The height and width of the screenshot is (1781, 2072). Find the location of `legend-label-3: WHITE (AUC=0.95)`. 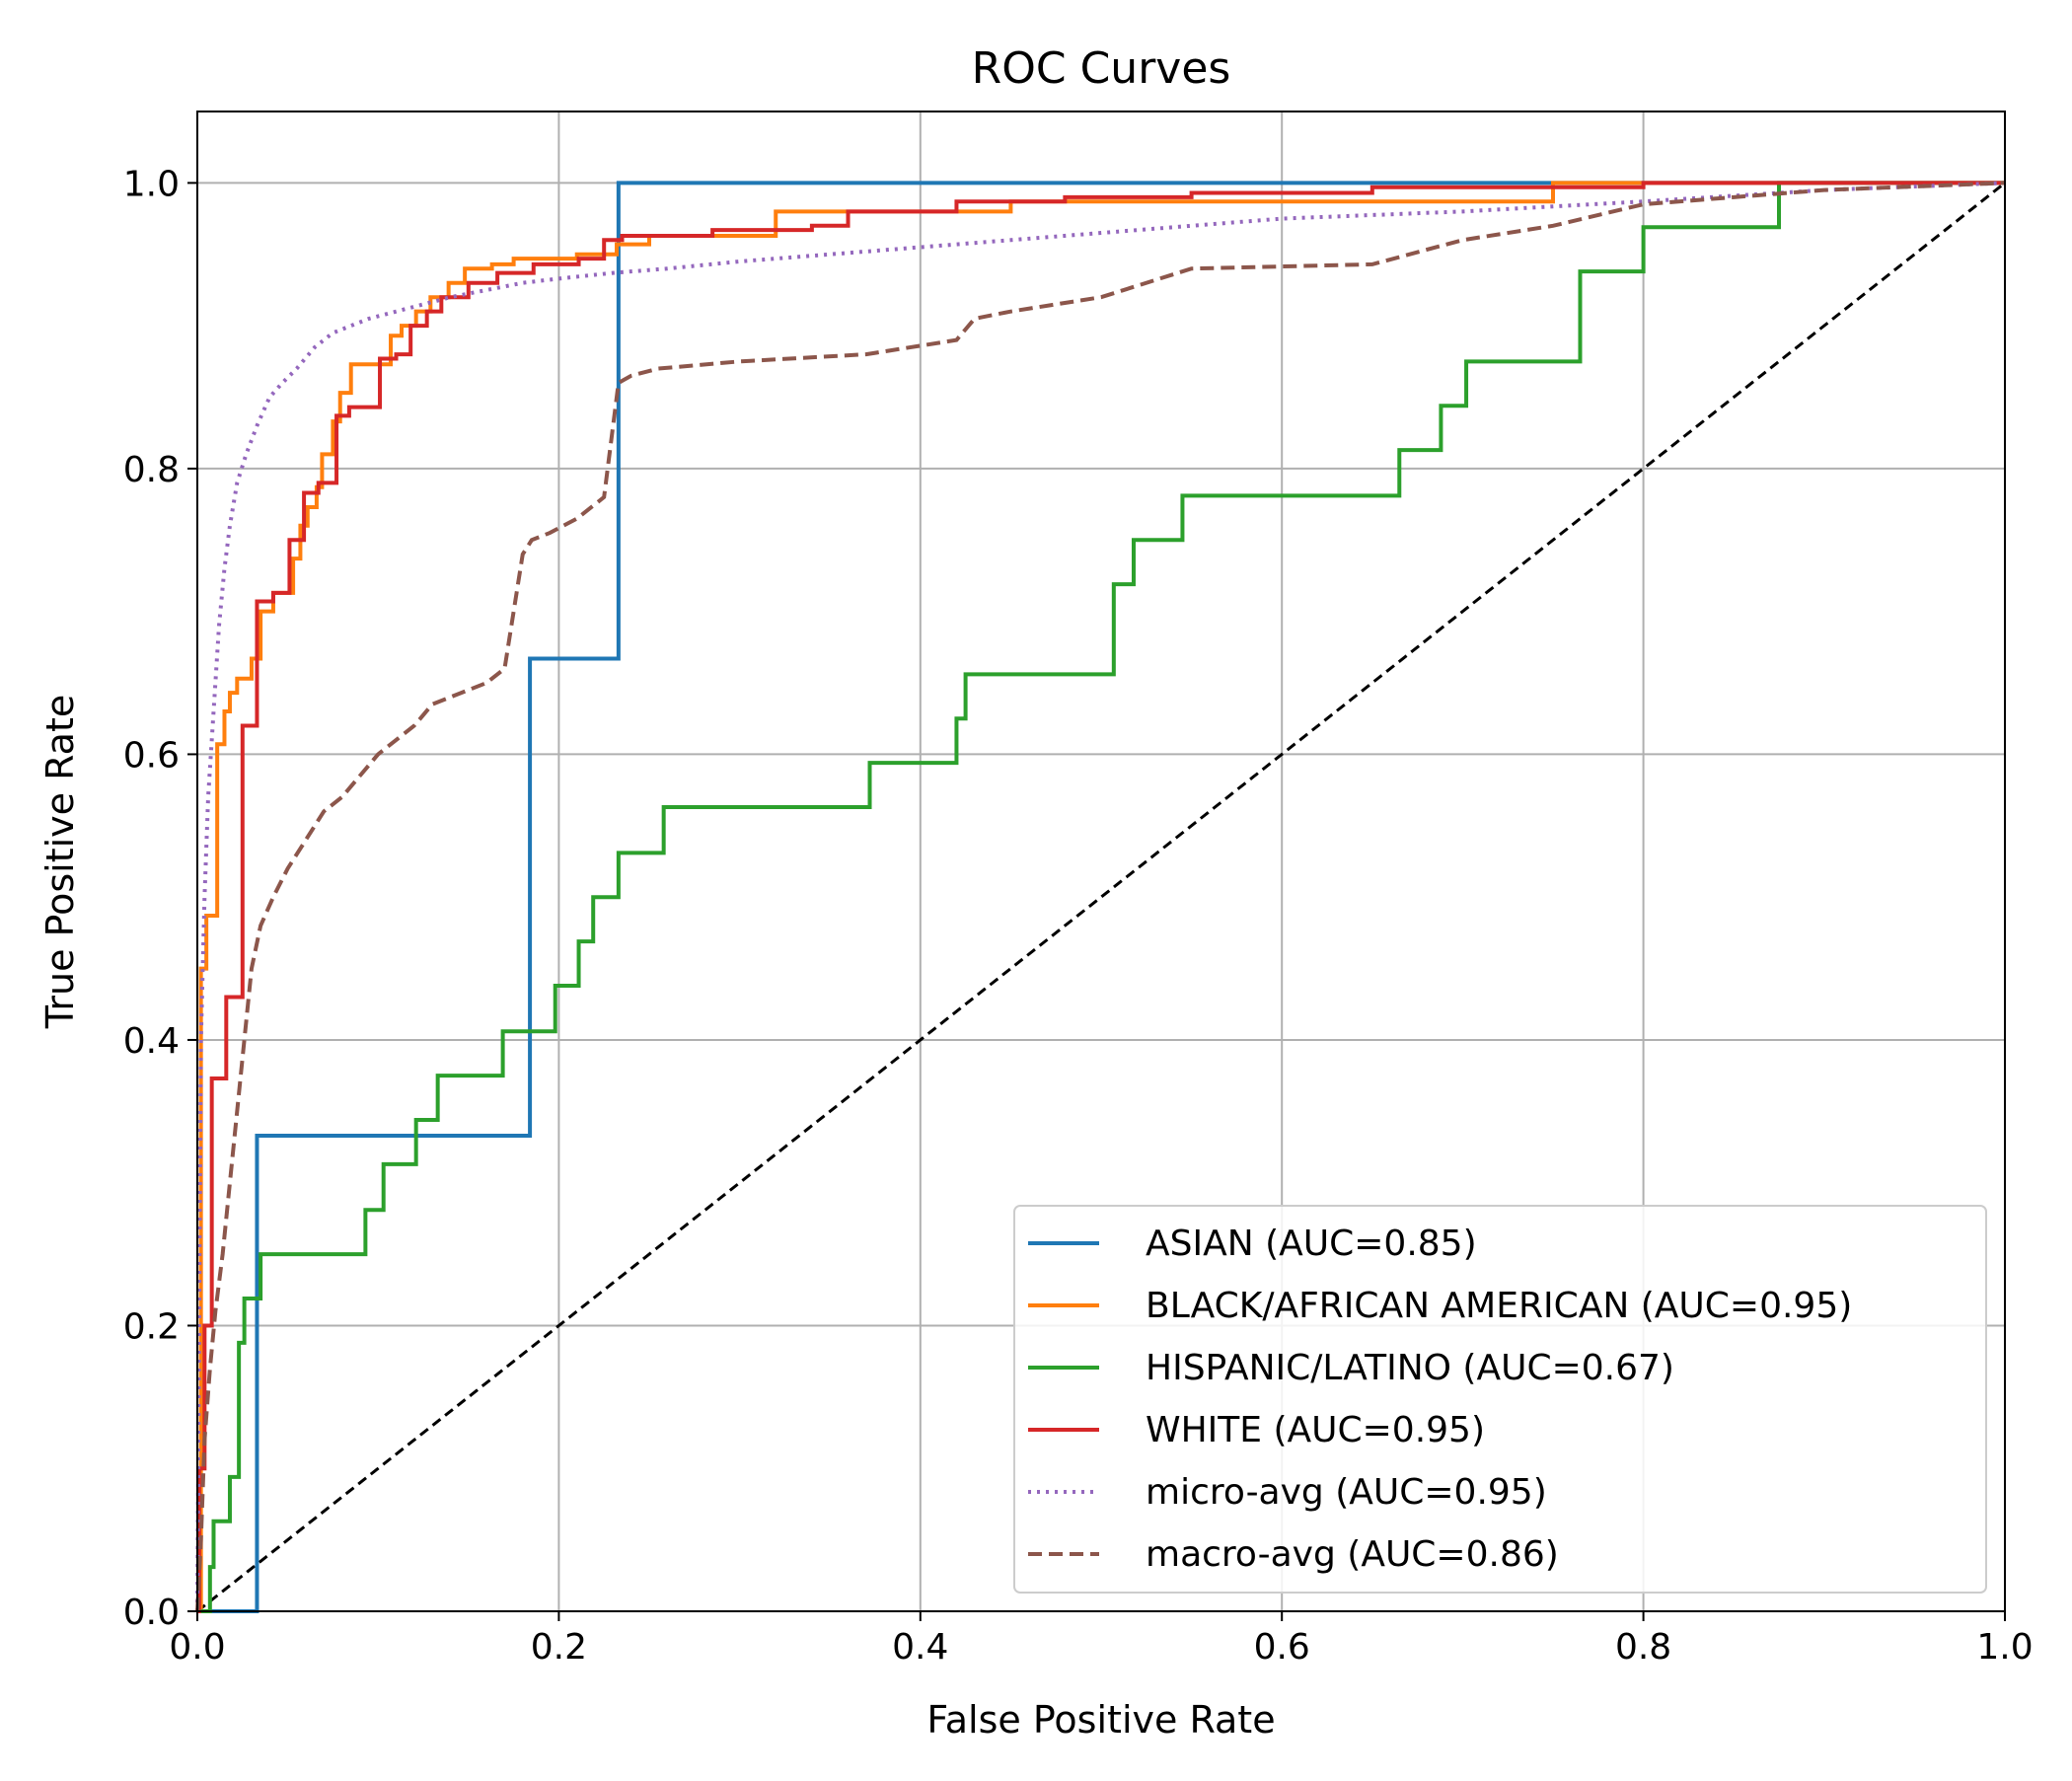

legend-label-3: WHITE (AUC=0.95) is located at coordinates (1315, 1430).